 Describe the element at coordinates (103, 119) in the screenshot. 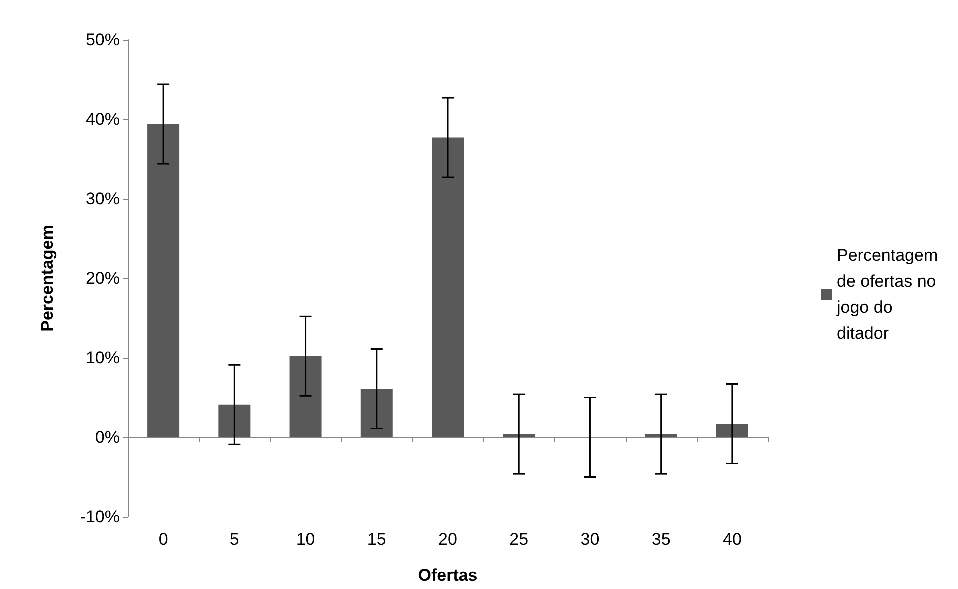

I see `y-tick-label: 40%` at that location.